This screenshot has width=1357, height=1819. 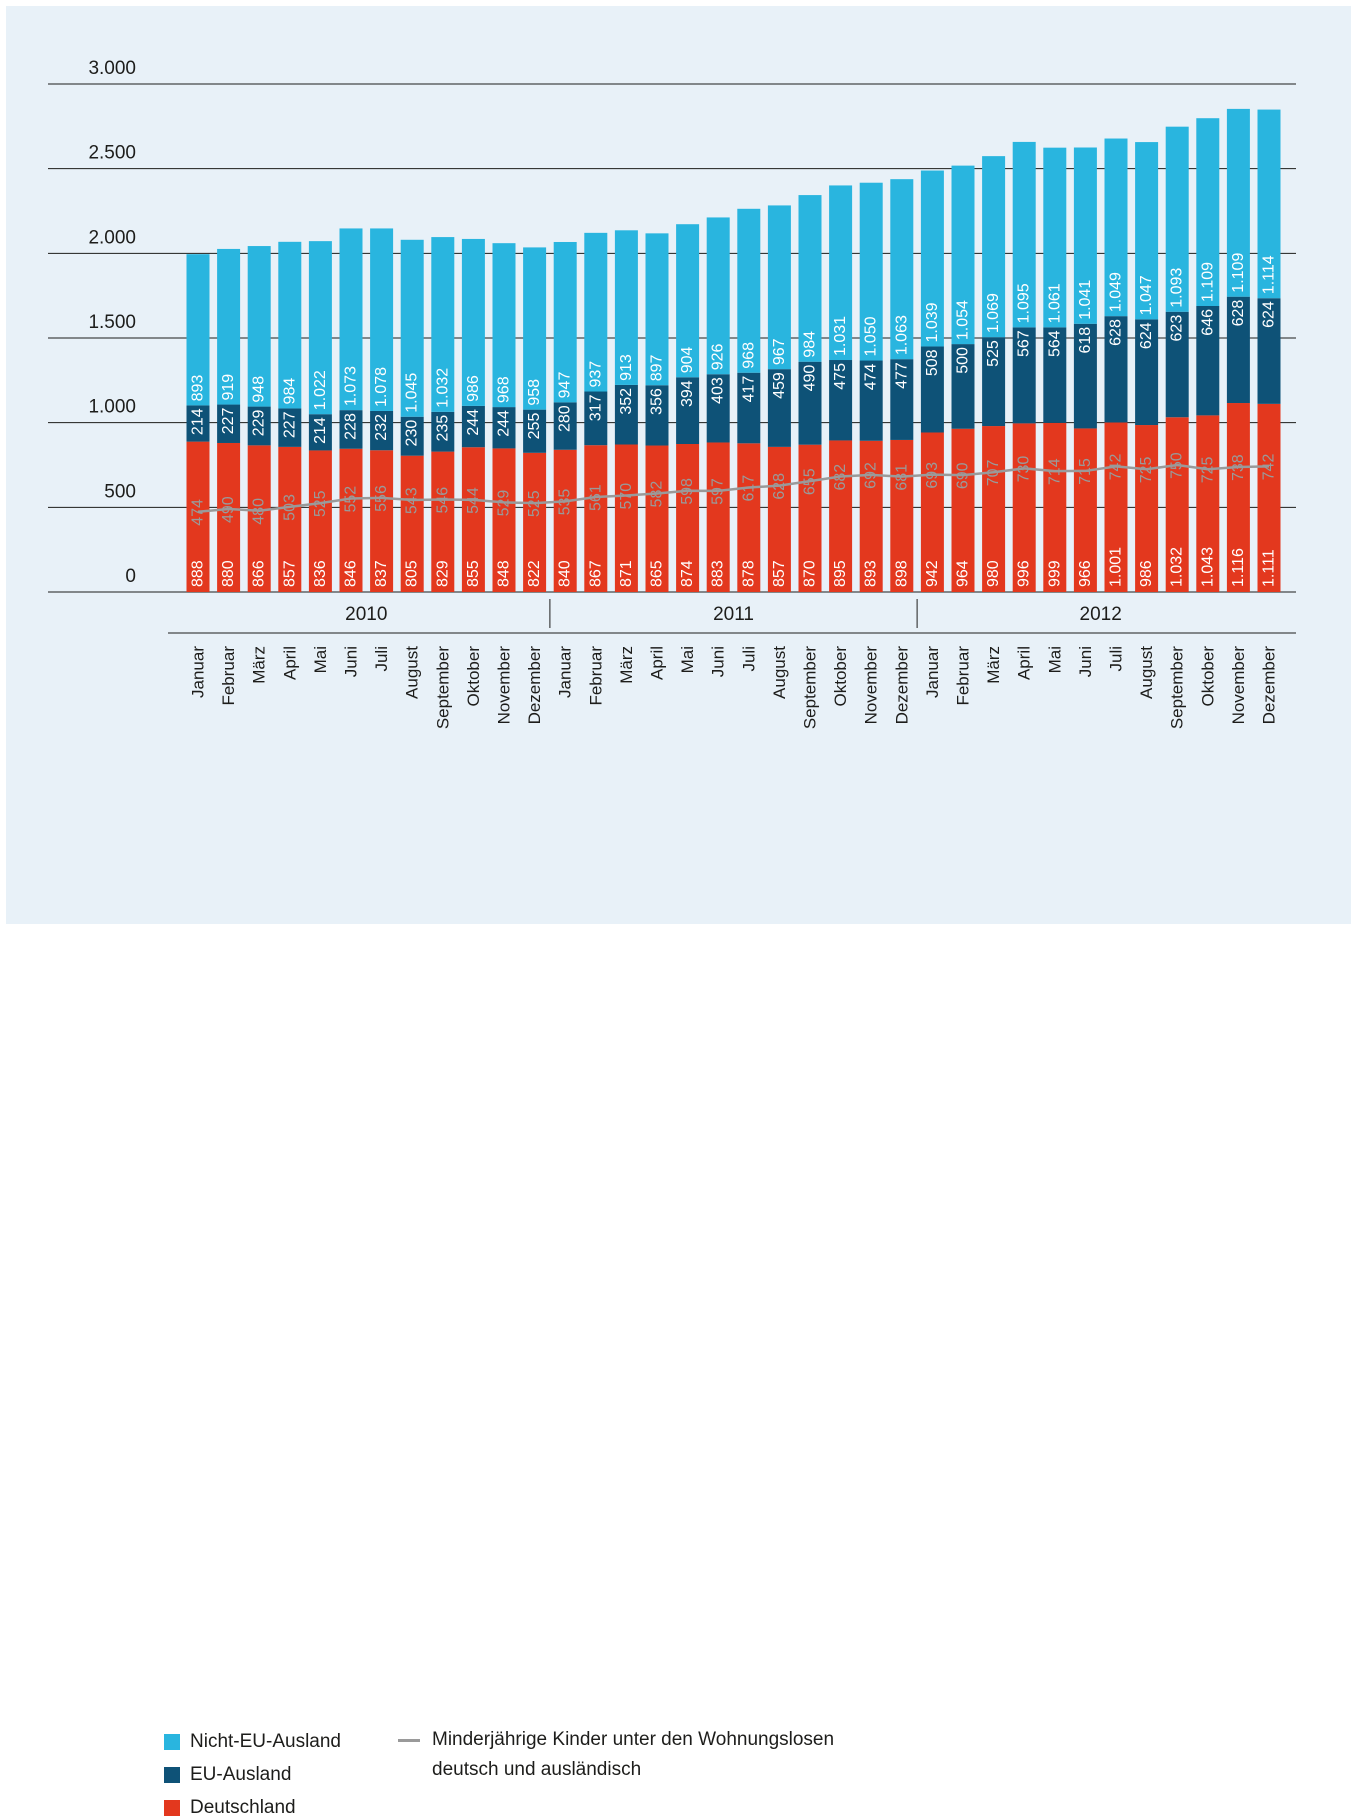 What do you see at coordinates (657, 494) in the screenshot?
I see `data-label-kinder: 582` at bounding box center [657, 494].